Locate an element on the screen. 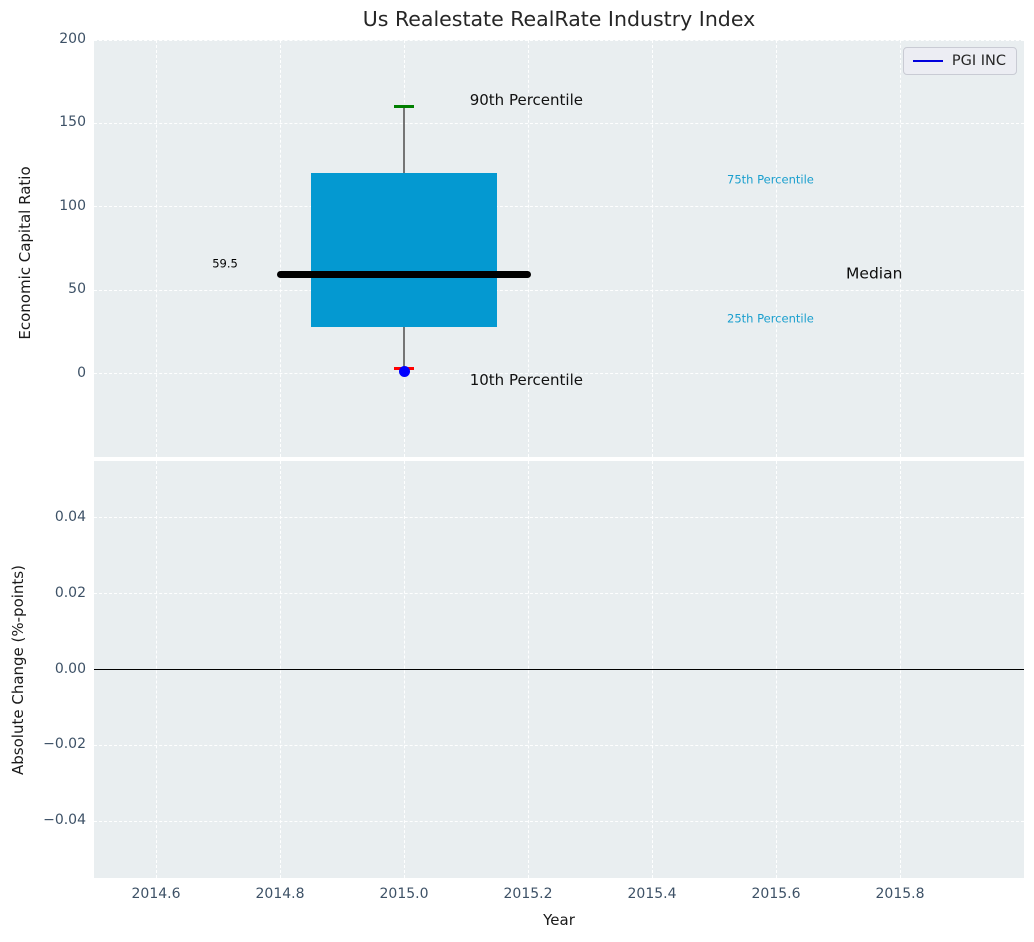  p25-label: 25th Percentile is located at coordinates (770, 318).